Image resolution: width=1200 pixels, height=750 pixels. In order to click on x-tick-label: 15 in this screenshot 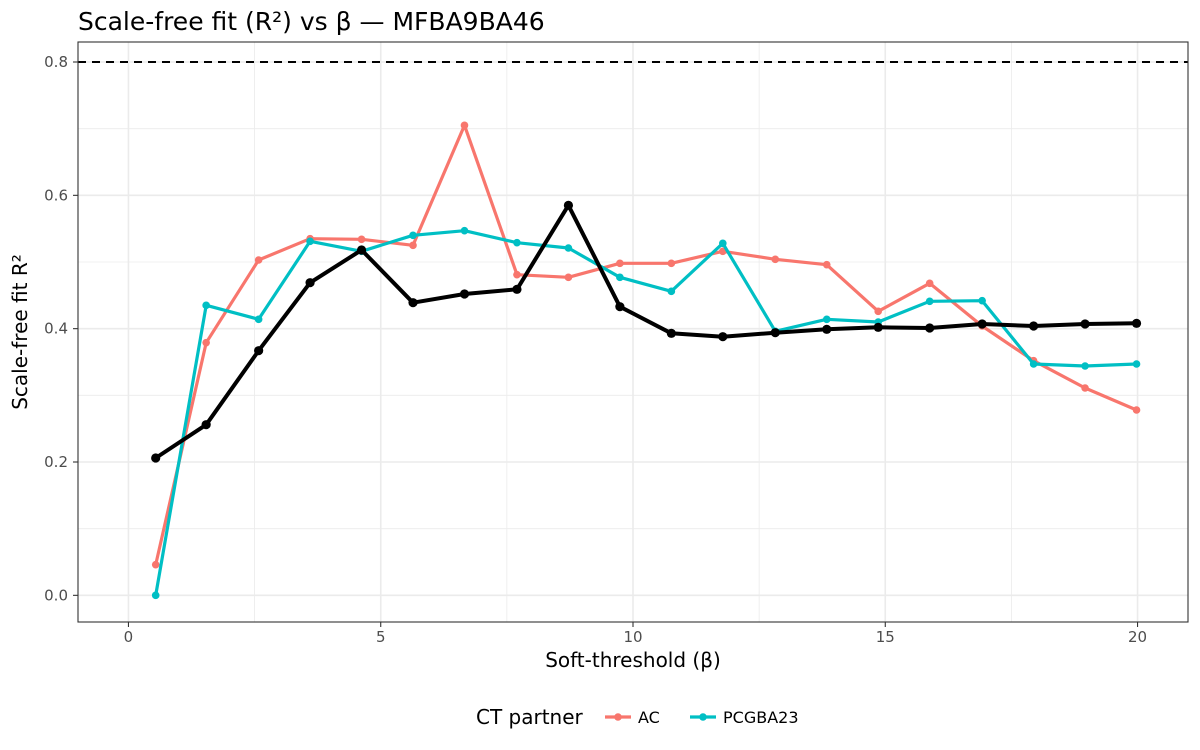, I will do `click(885, 637)`.